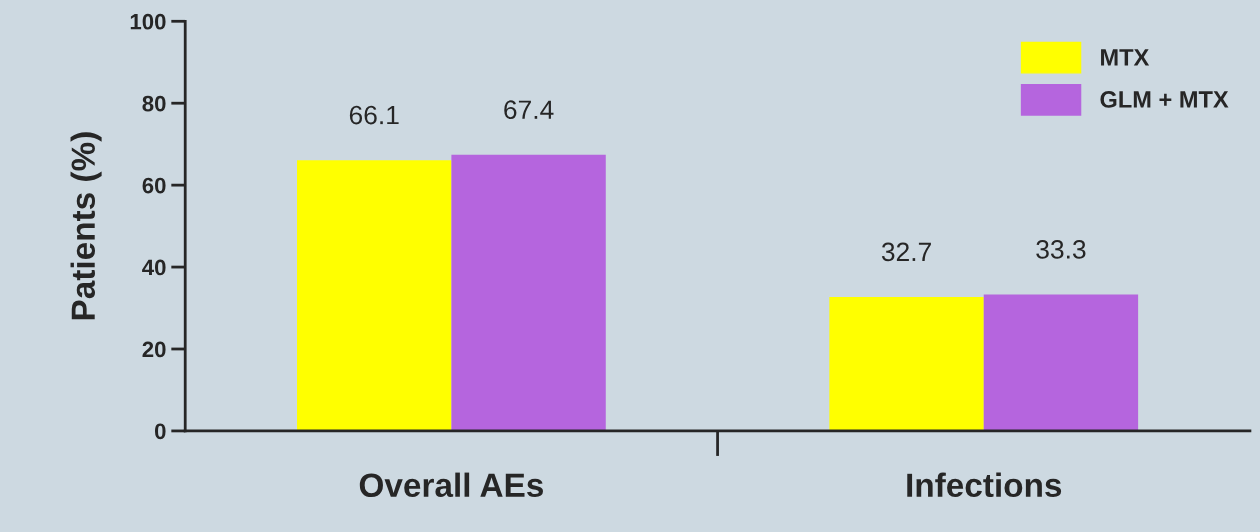  I want to click on data-label: 33.3, so click(1061, 249).